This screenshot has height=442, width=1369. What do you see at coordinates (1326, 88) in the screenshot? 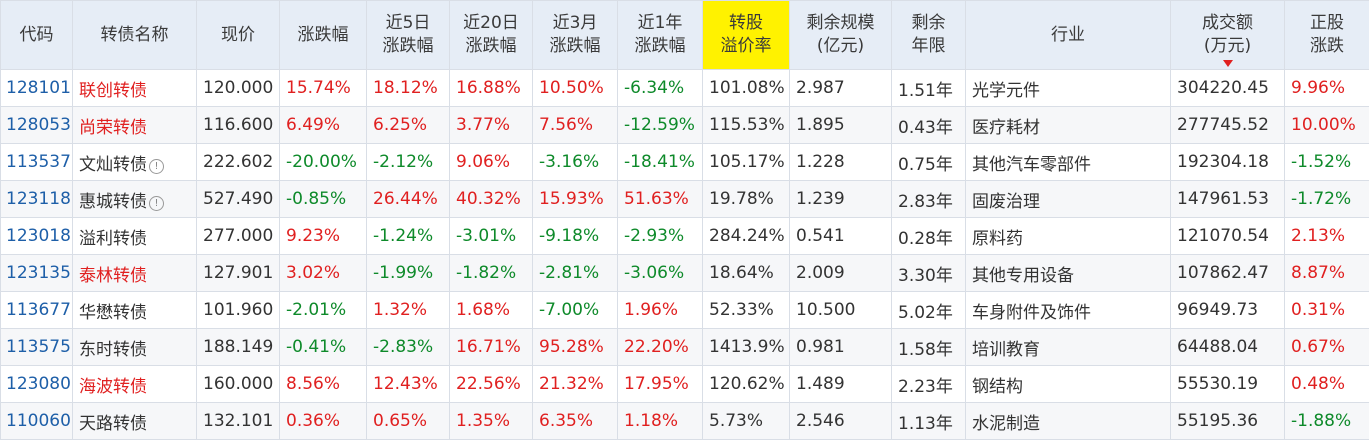
I see `stock-change-cell: 9.96%` at bounding box center [1326, 88].